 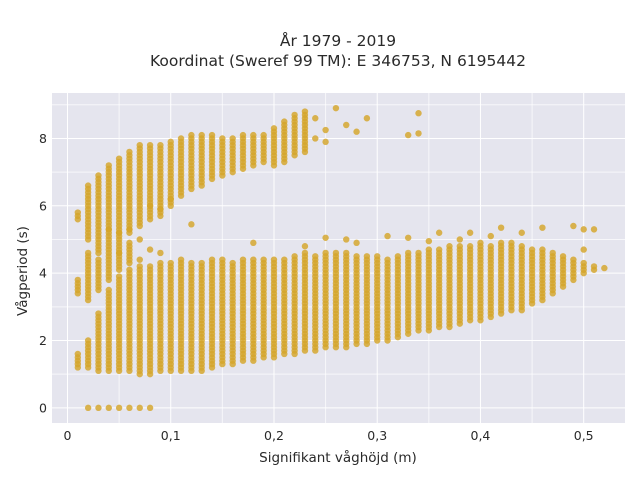 What do you see at coordinates (43, 340) in the screenshot?
I see `y-tick-label: 2` at bounding box center [43, 340].